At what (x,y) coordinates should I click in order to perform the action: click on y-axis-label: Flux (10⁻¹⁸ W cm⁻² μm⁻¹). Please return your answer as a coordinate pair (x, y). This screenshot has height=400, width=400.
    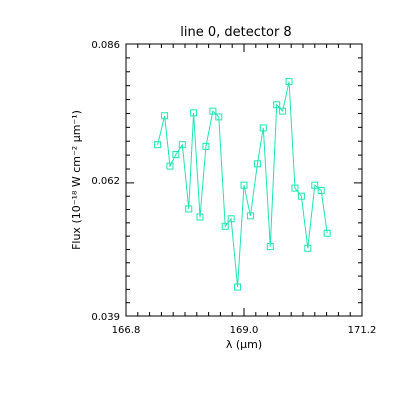
    Looking at the image, I should click on (76, 180).